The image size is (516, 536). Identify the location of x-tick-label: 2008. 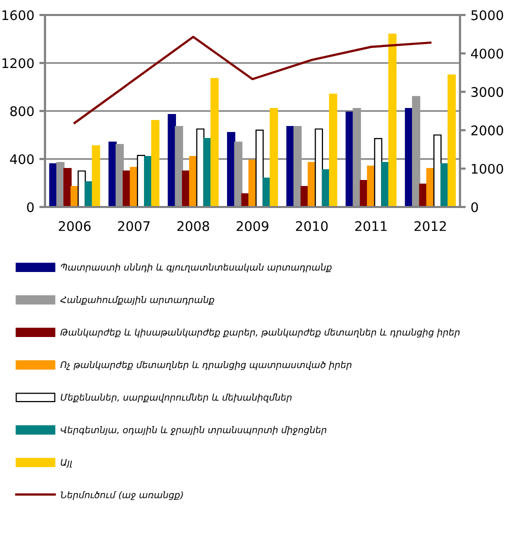
(193, 226).